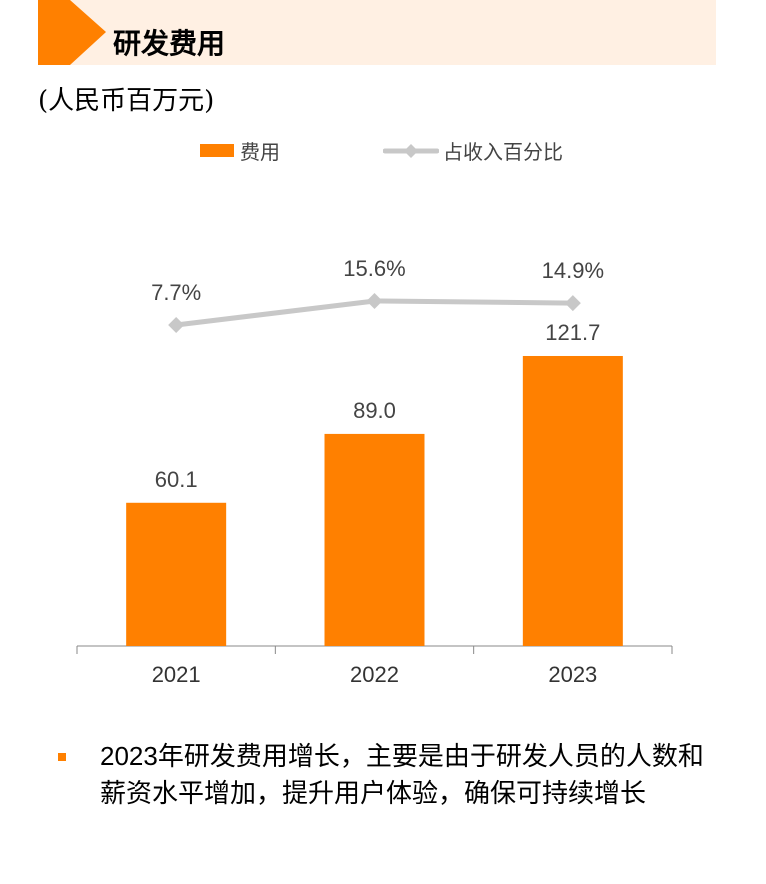 The width and height of the screenshot is (766, 884). What do you see at coordinates (572, 332) in the screenshot?
I see `bar-value-label: 121.7` at bounding box center [572, 332].